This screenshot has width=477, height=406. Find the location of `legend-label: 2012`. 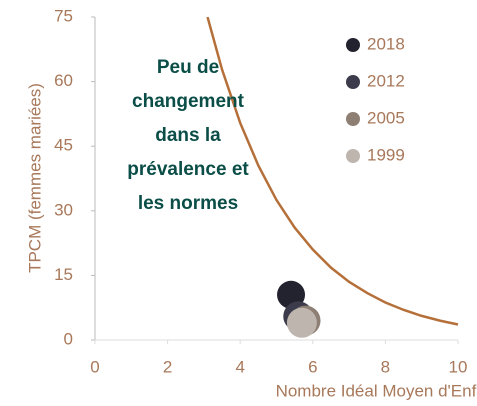

legend-label: 2012 is located at coordinates (386, 80).